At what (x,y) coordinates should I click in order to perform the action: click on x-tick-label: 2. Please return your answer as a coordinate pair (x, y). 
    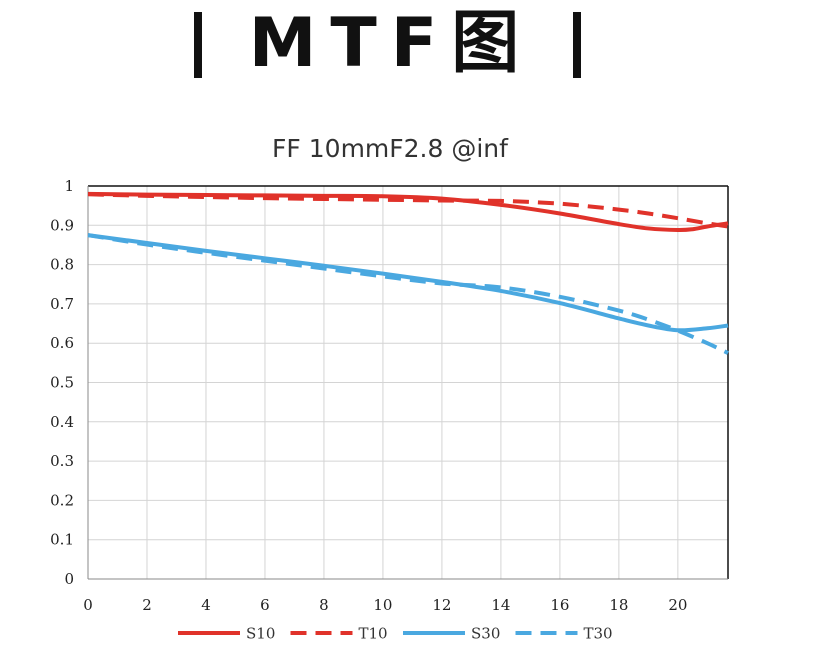
    Looking at the image, I should click on (147, 605).